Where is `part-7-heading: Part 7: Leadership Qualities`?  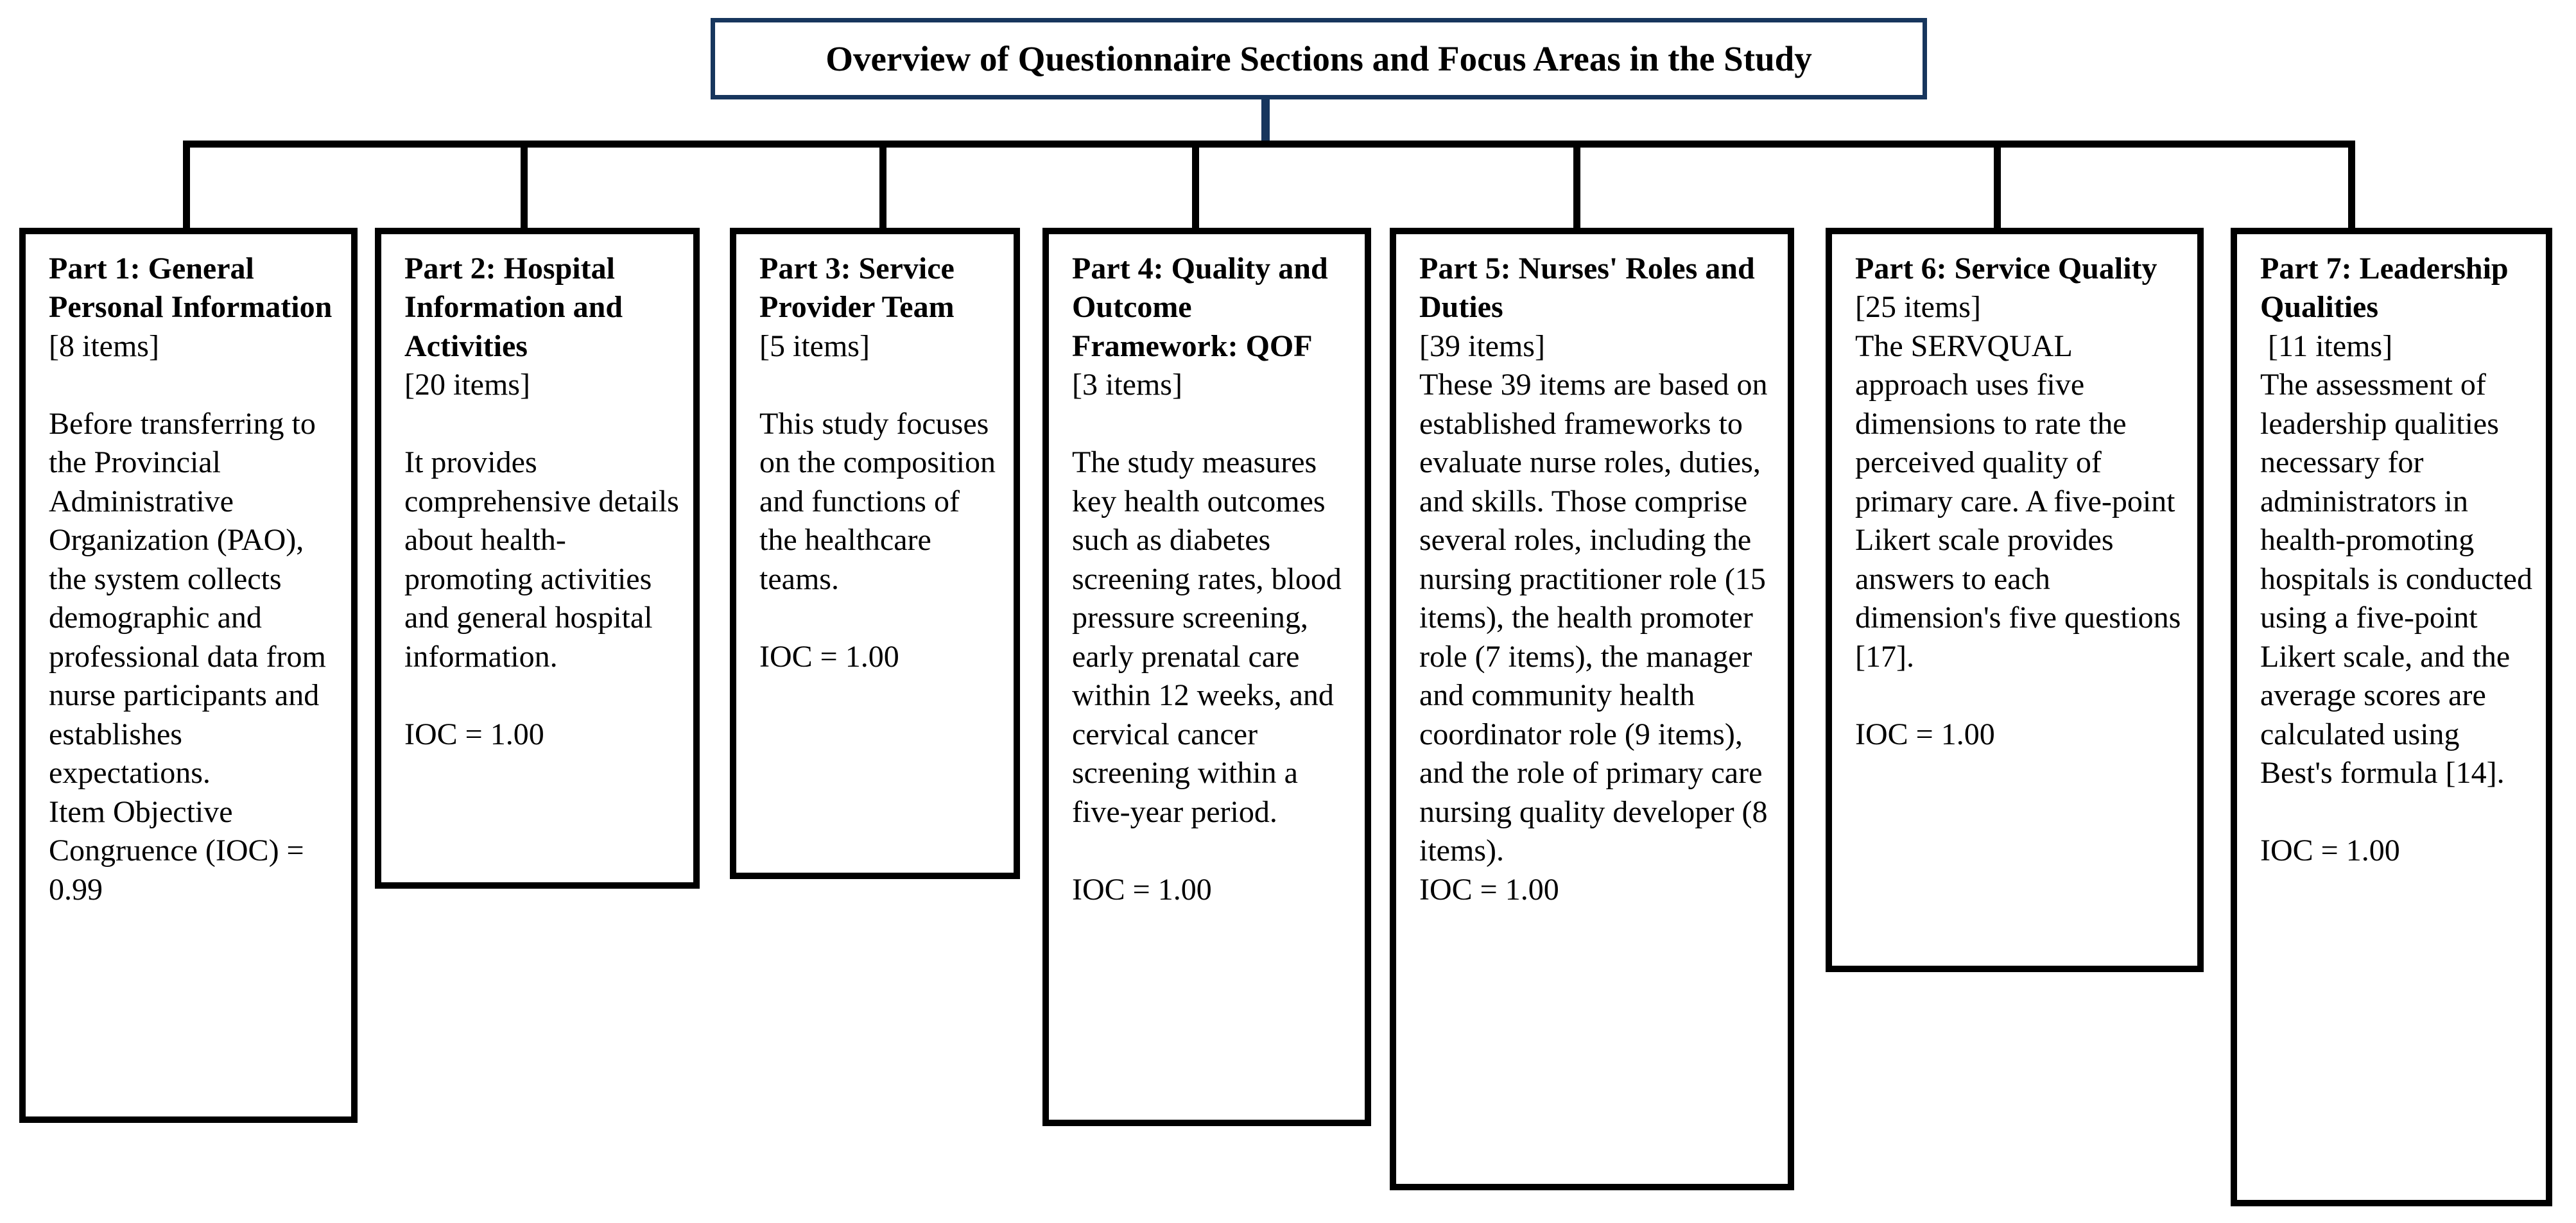
part-7-heading: Part 7: Leadership Qualities is located at coordinates (2385, 288).